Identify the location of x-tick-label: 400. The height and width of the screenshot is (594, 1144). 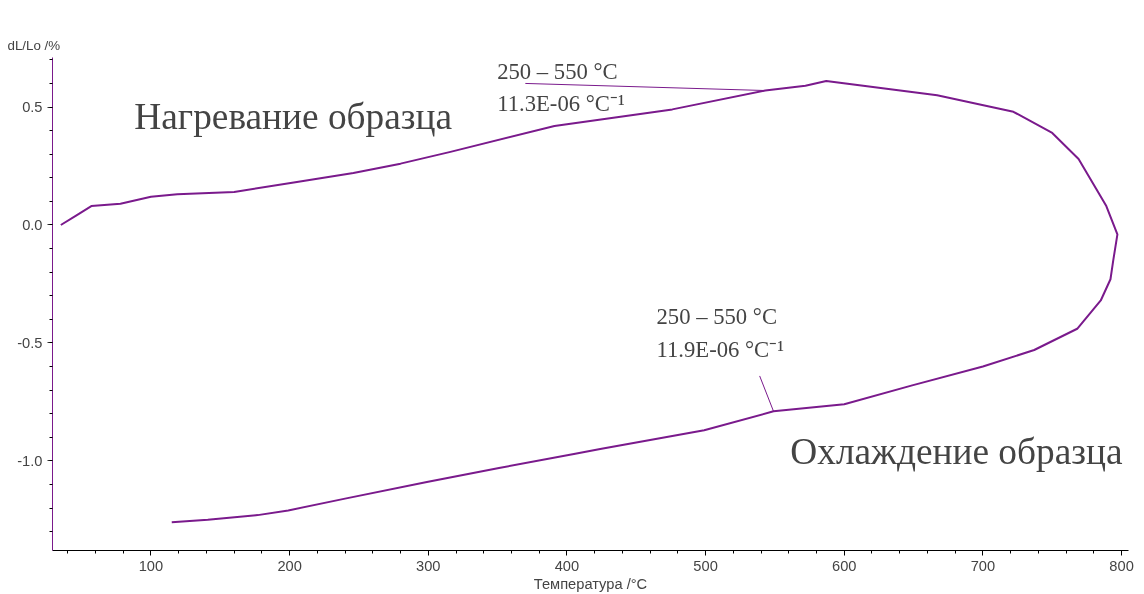
(567, 565).